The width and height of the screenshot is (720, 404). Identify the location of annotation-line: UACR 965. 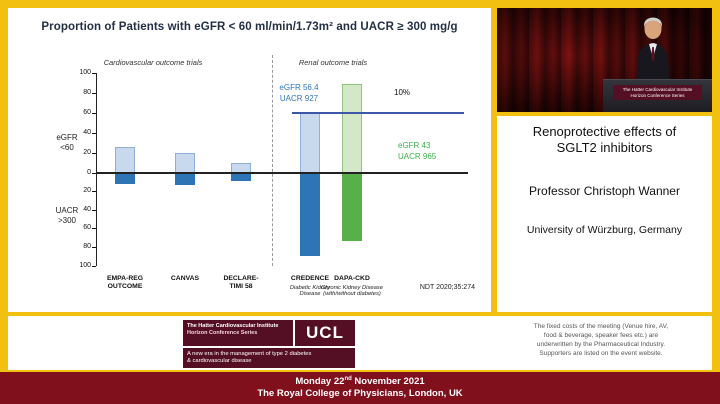
(417, 156).